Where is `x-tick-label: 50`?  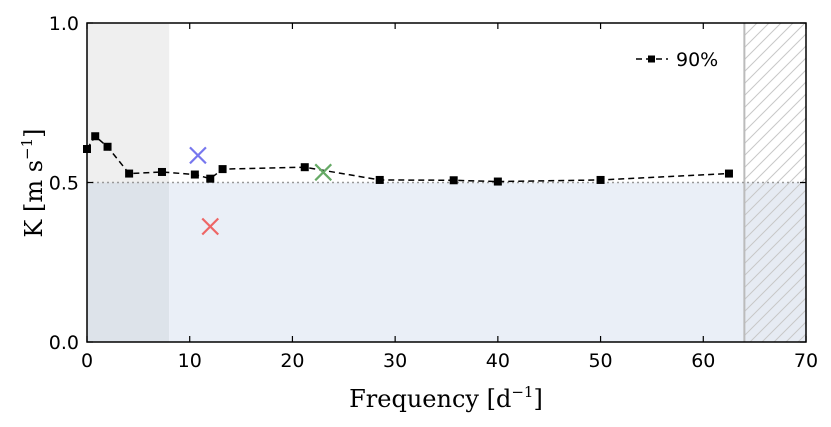
x-tick-label: 50 is located at coordinates (600, 361).